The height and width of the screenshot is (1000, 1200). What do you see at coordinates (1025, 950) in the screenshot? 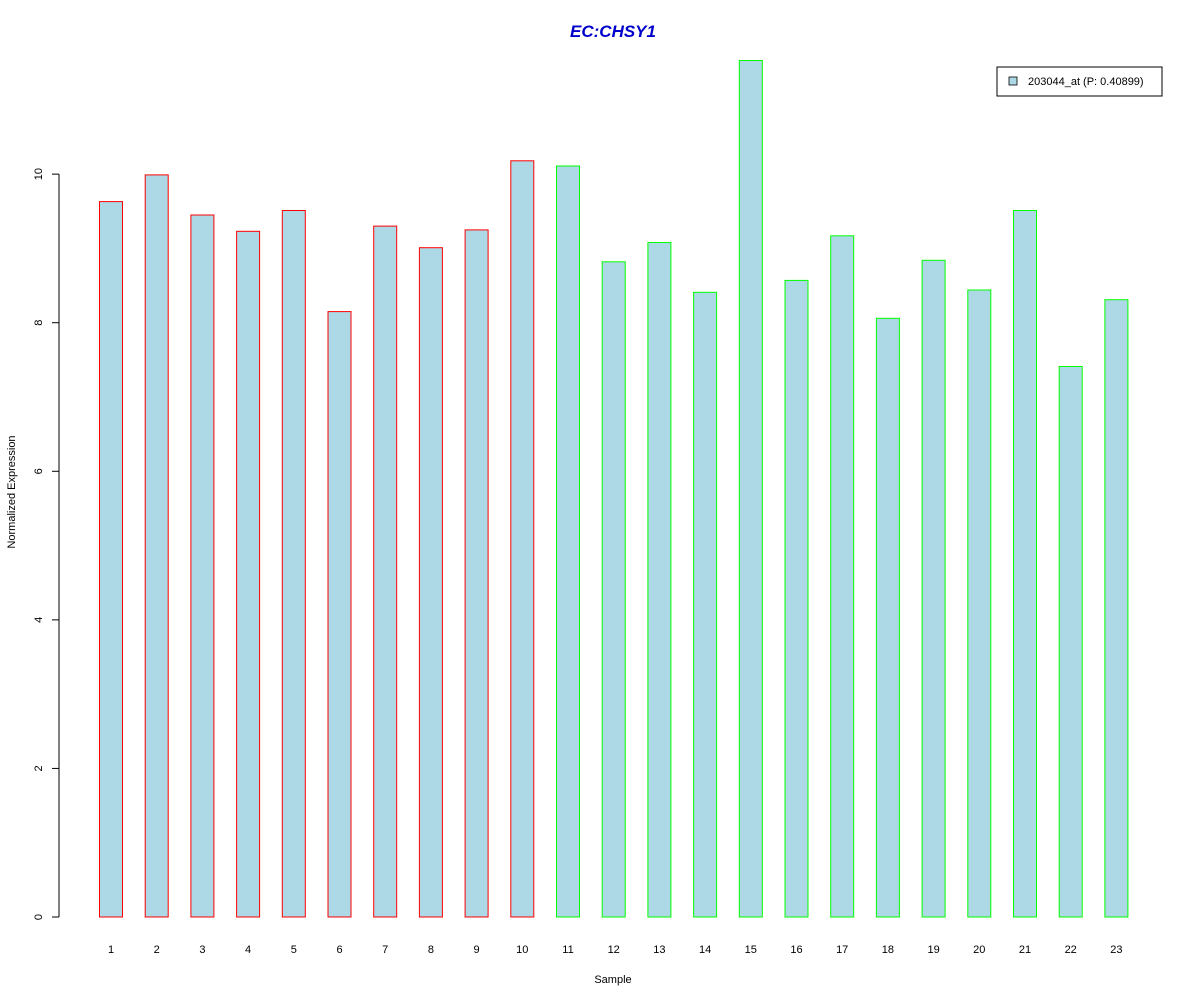
I see `x-tick-label: 21` at bounding box center [1025, 950].